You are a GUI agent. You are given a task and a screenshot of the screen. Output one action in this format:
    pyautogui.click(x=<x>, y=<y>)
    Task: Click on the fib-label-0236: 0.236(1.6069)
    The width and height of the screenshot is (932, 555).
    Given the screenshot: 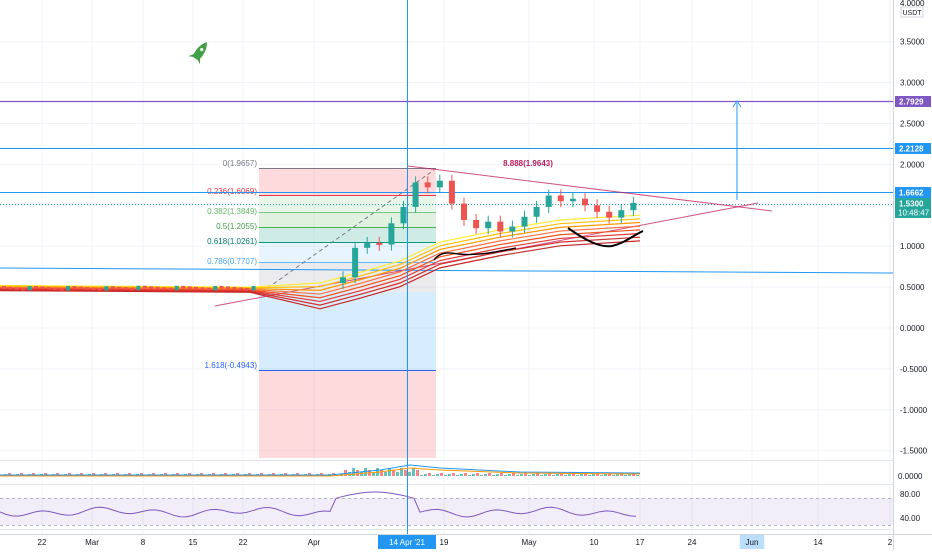 What is the action you would take?
    pyautogui.click(x=232, y=191)
    